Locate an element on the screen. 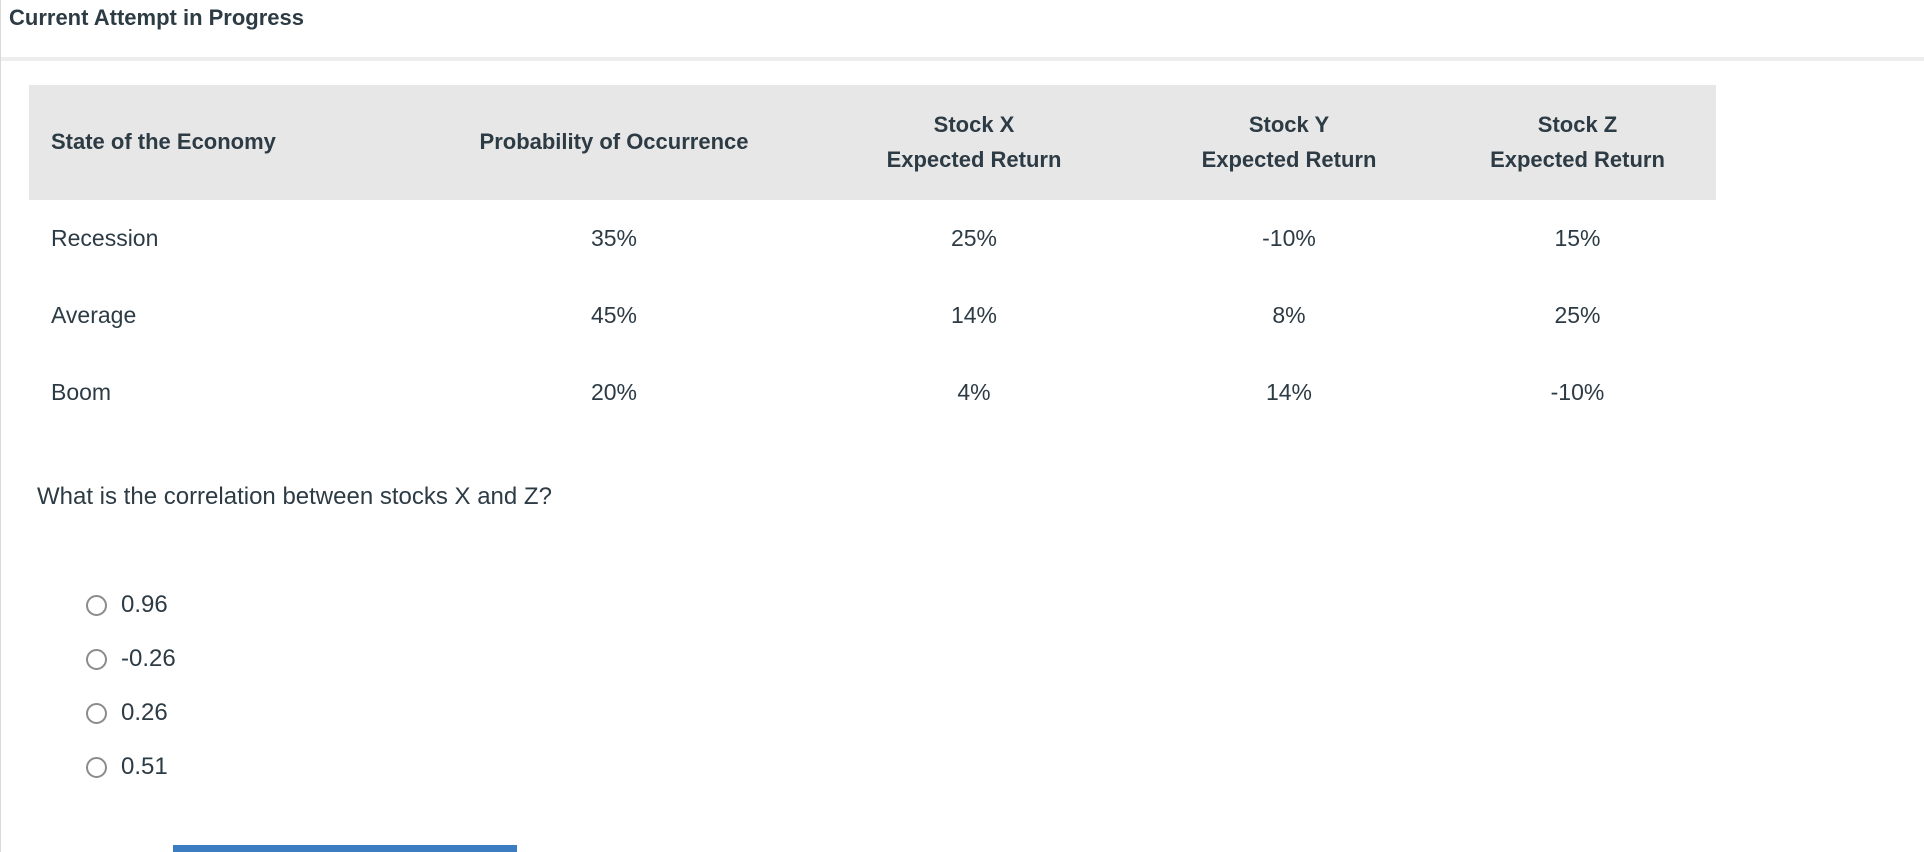 The image size is (1924, 852). page-title: Current Attempt in Progress is located at coordinates (157, 17).